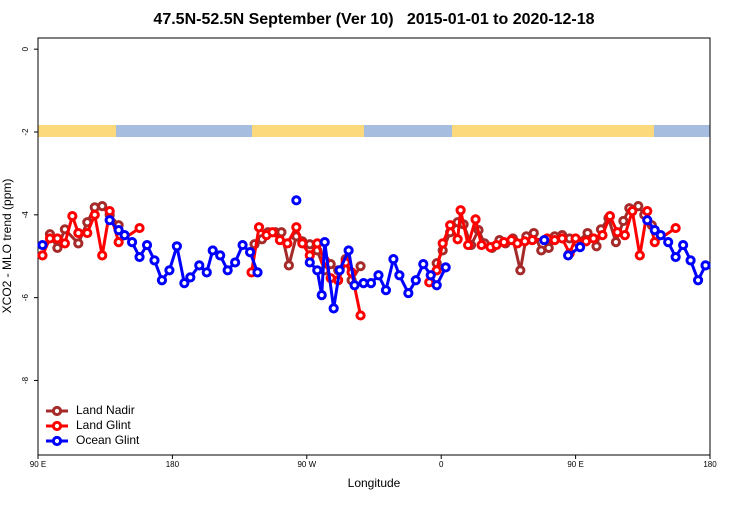 Image resolution: width=750 pixels, height=505 pixels. Describe the element at coordinates (441, 464) in the screenshot. I see `x-tick-label: 0` at that location.